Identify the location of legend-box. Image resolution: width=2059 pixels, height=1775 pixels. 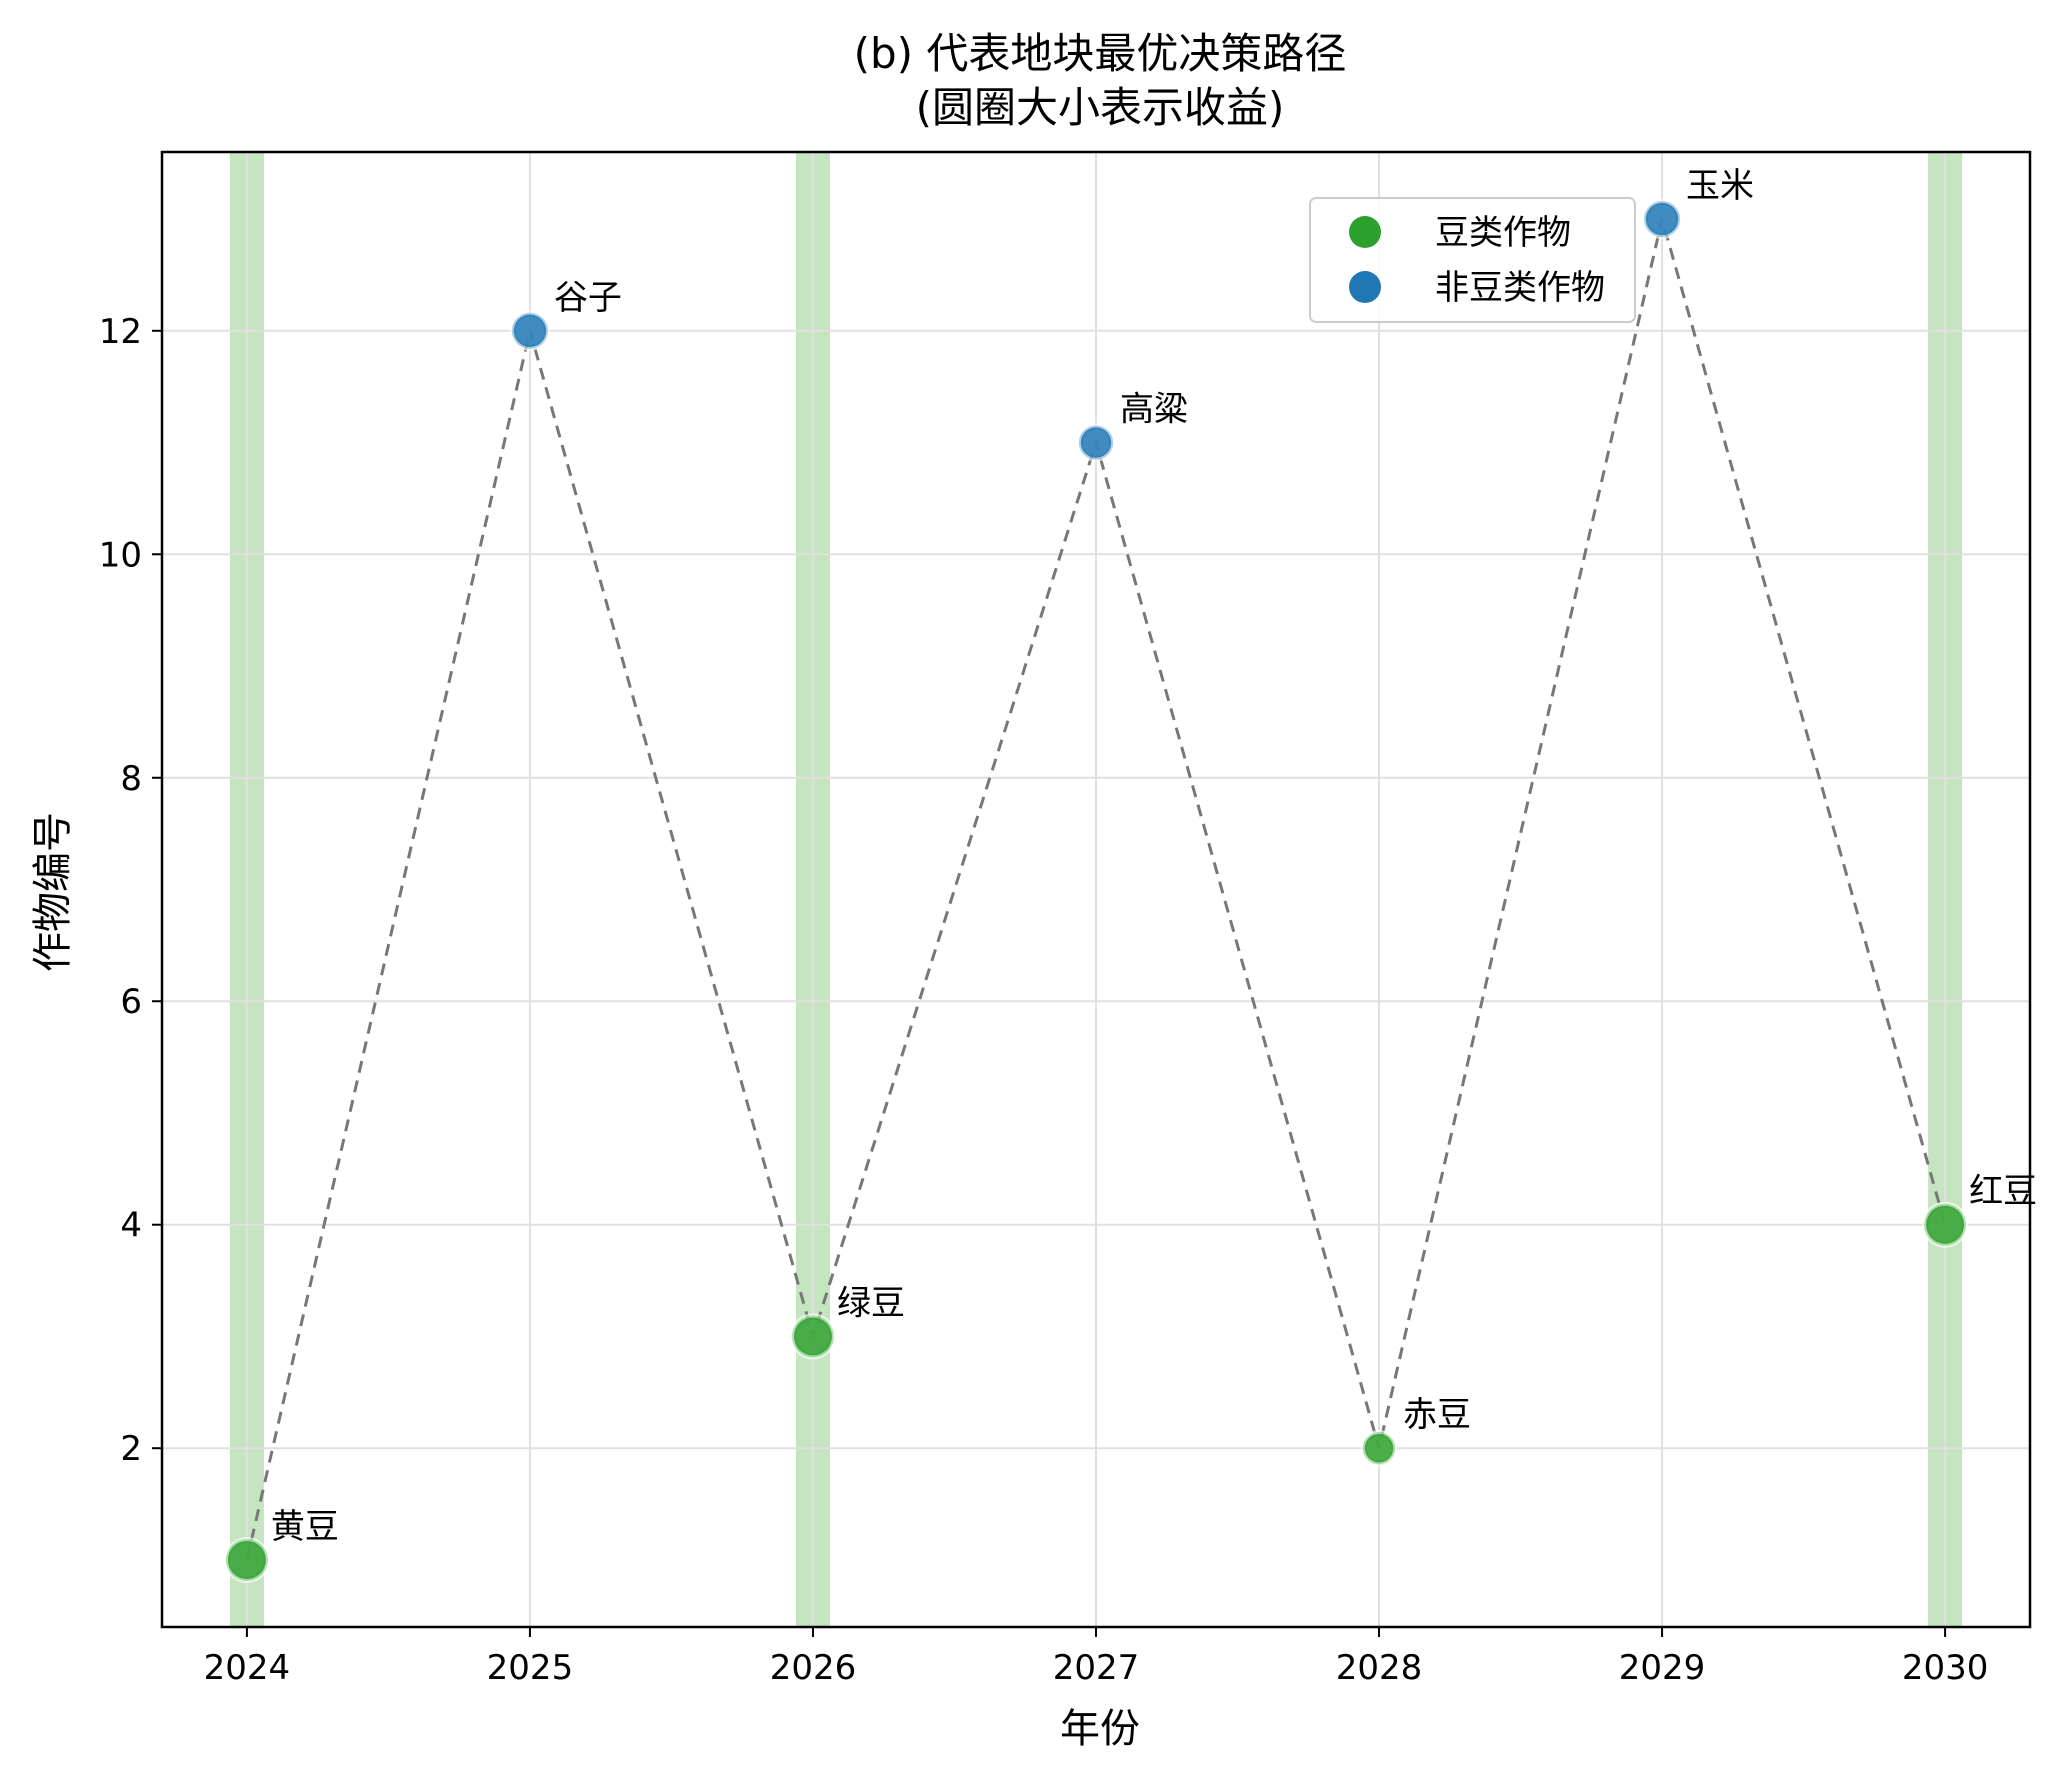
(1472, 260).